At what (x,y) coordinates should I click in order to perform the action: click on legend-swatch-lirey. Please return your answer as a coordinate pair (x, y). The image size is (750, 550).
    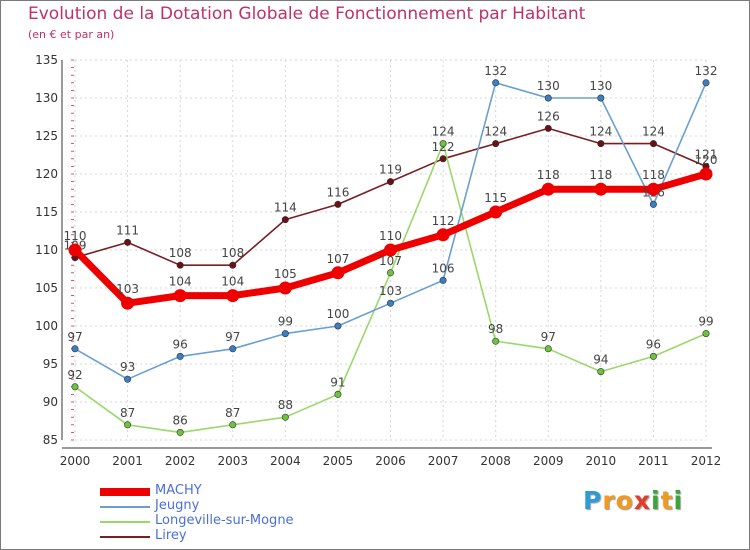
    Looking at the image, I should click on (125, 537).